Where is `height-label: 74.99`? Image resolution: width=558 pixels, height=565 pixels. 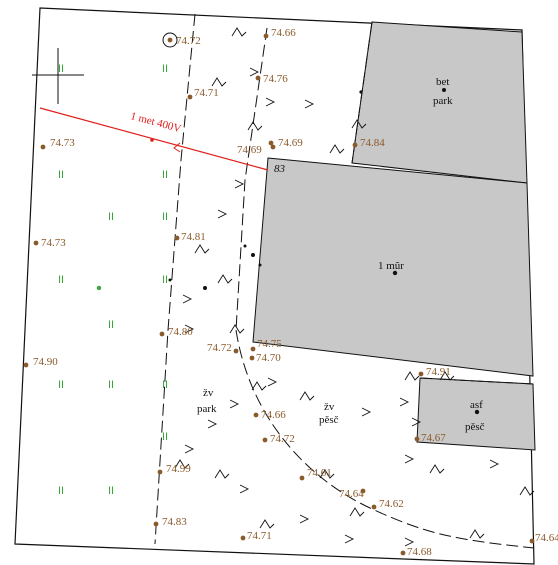 height-label: 74.99 is located at coordinates (178, 469).